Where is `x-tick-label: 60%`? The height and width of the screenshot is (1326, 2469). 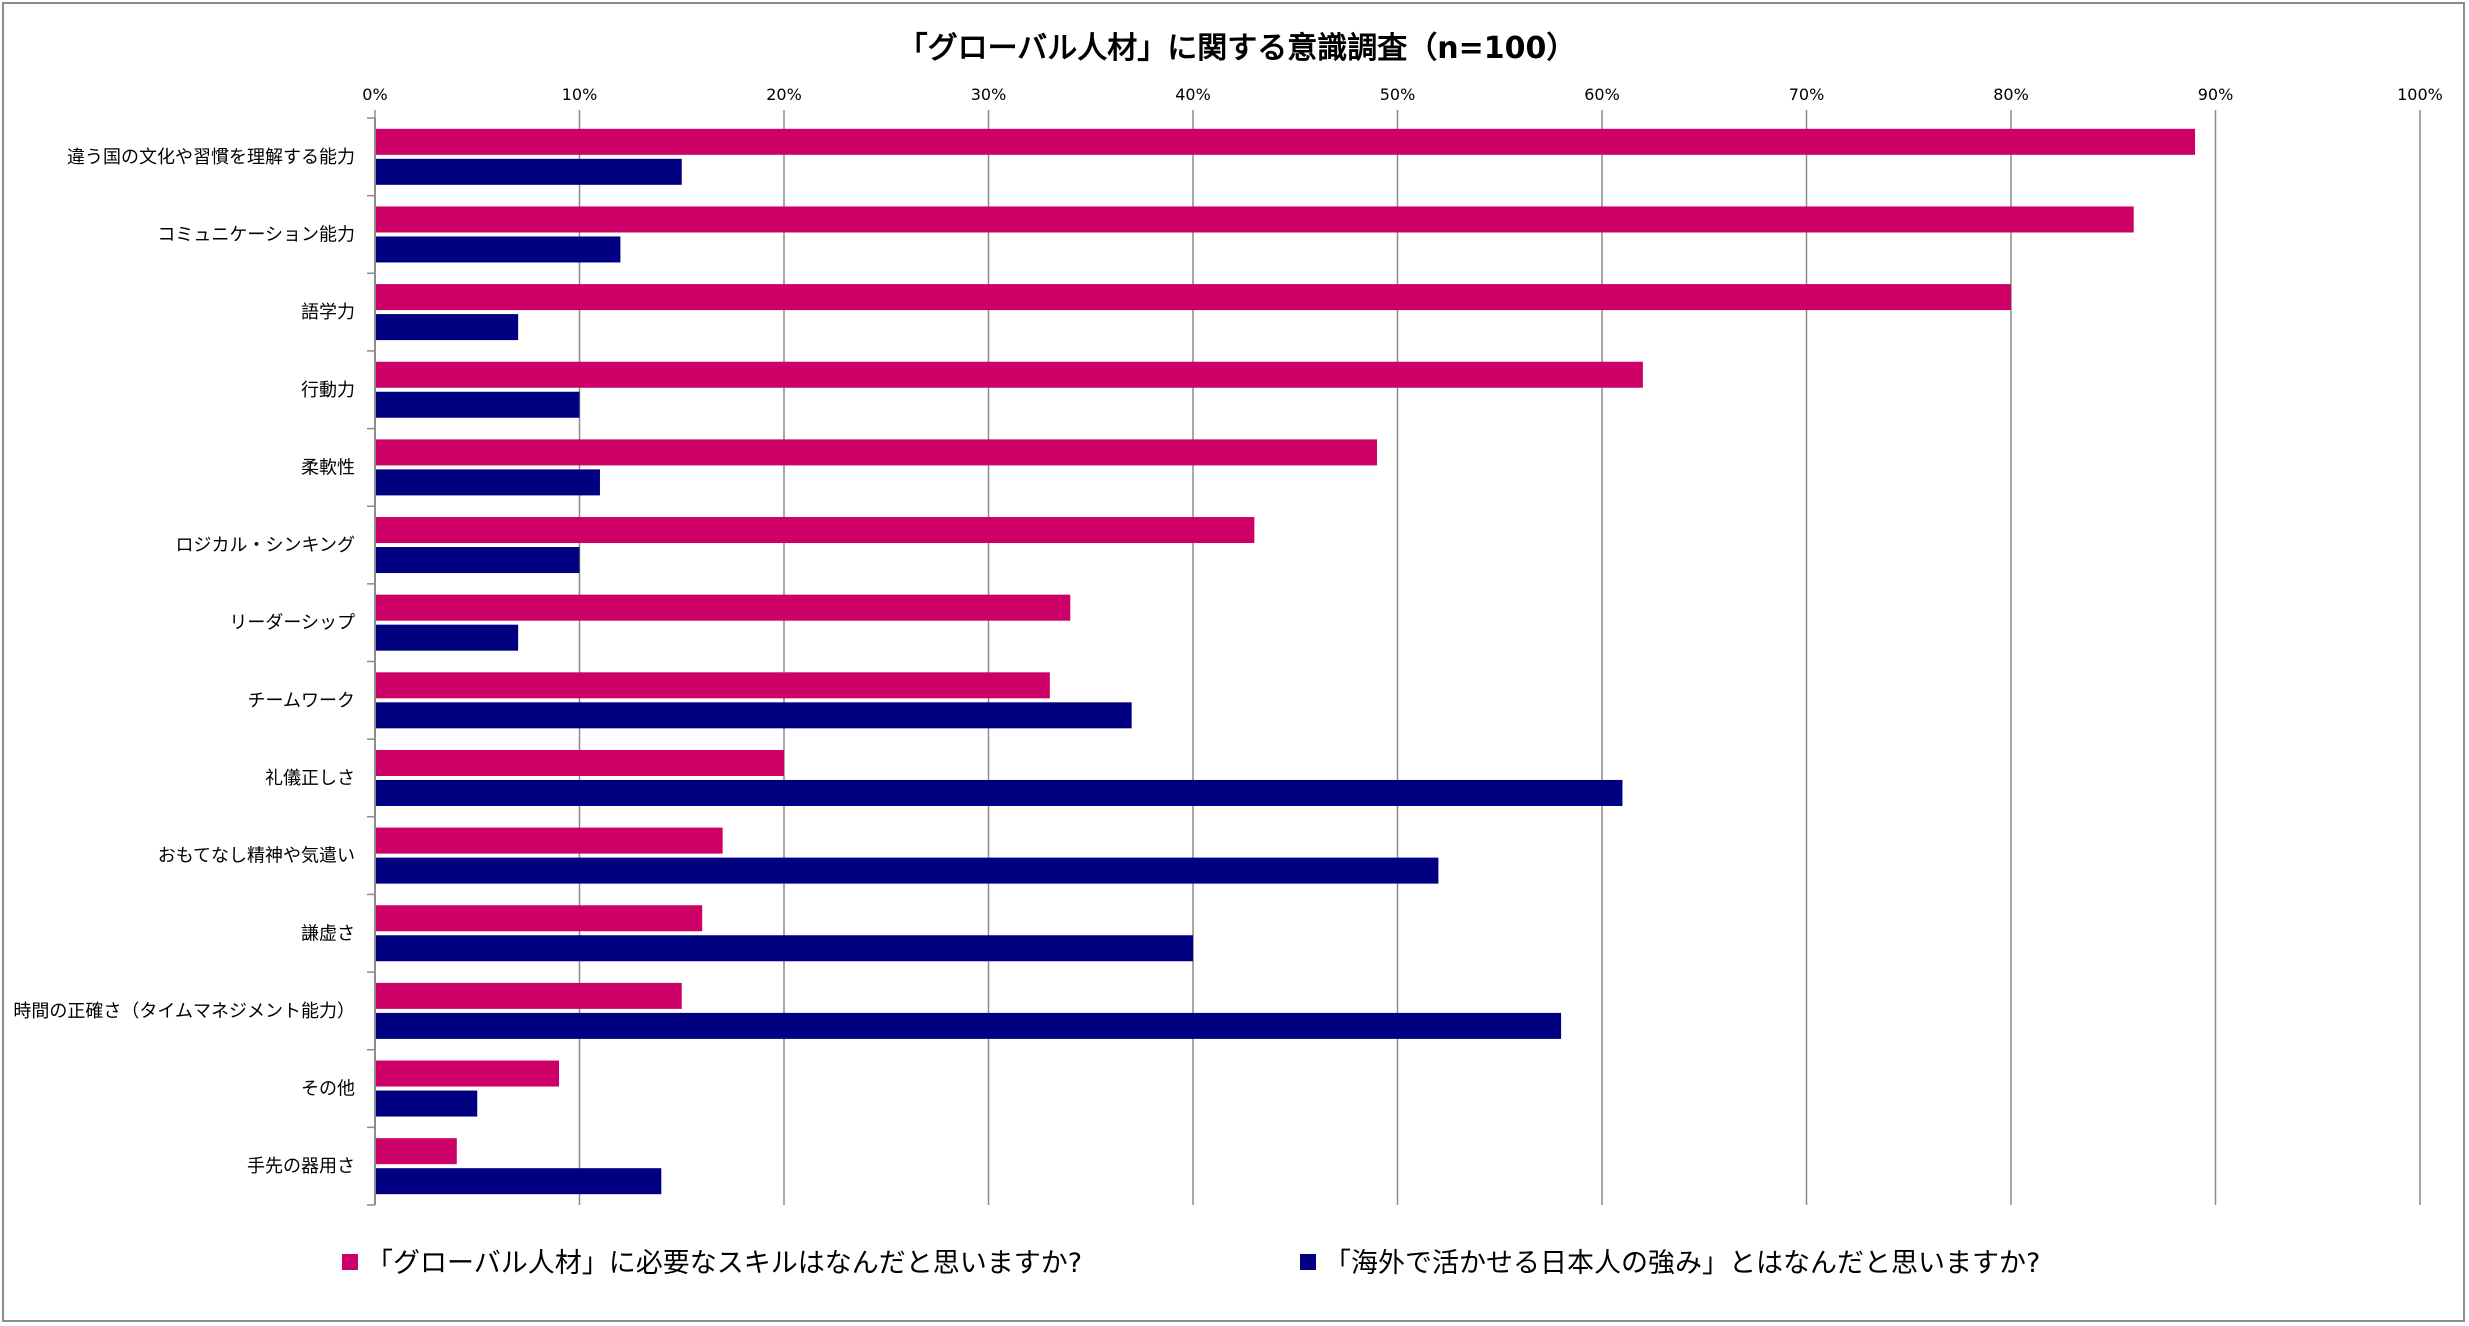 x-tick-label: 60% is located at coordinates (1602, 94).